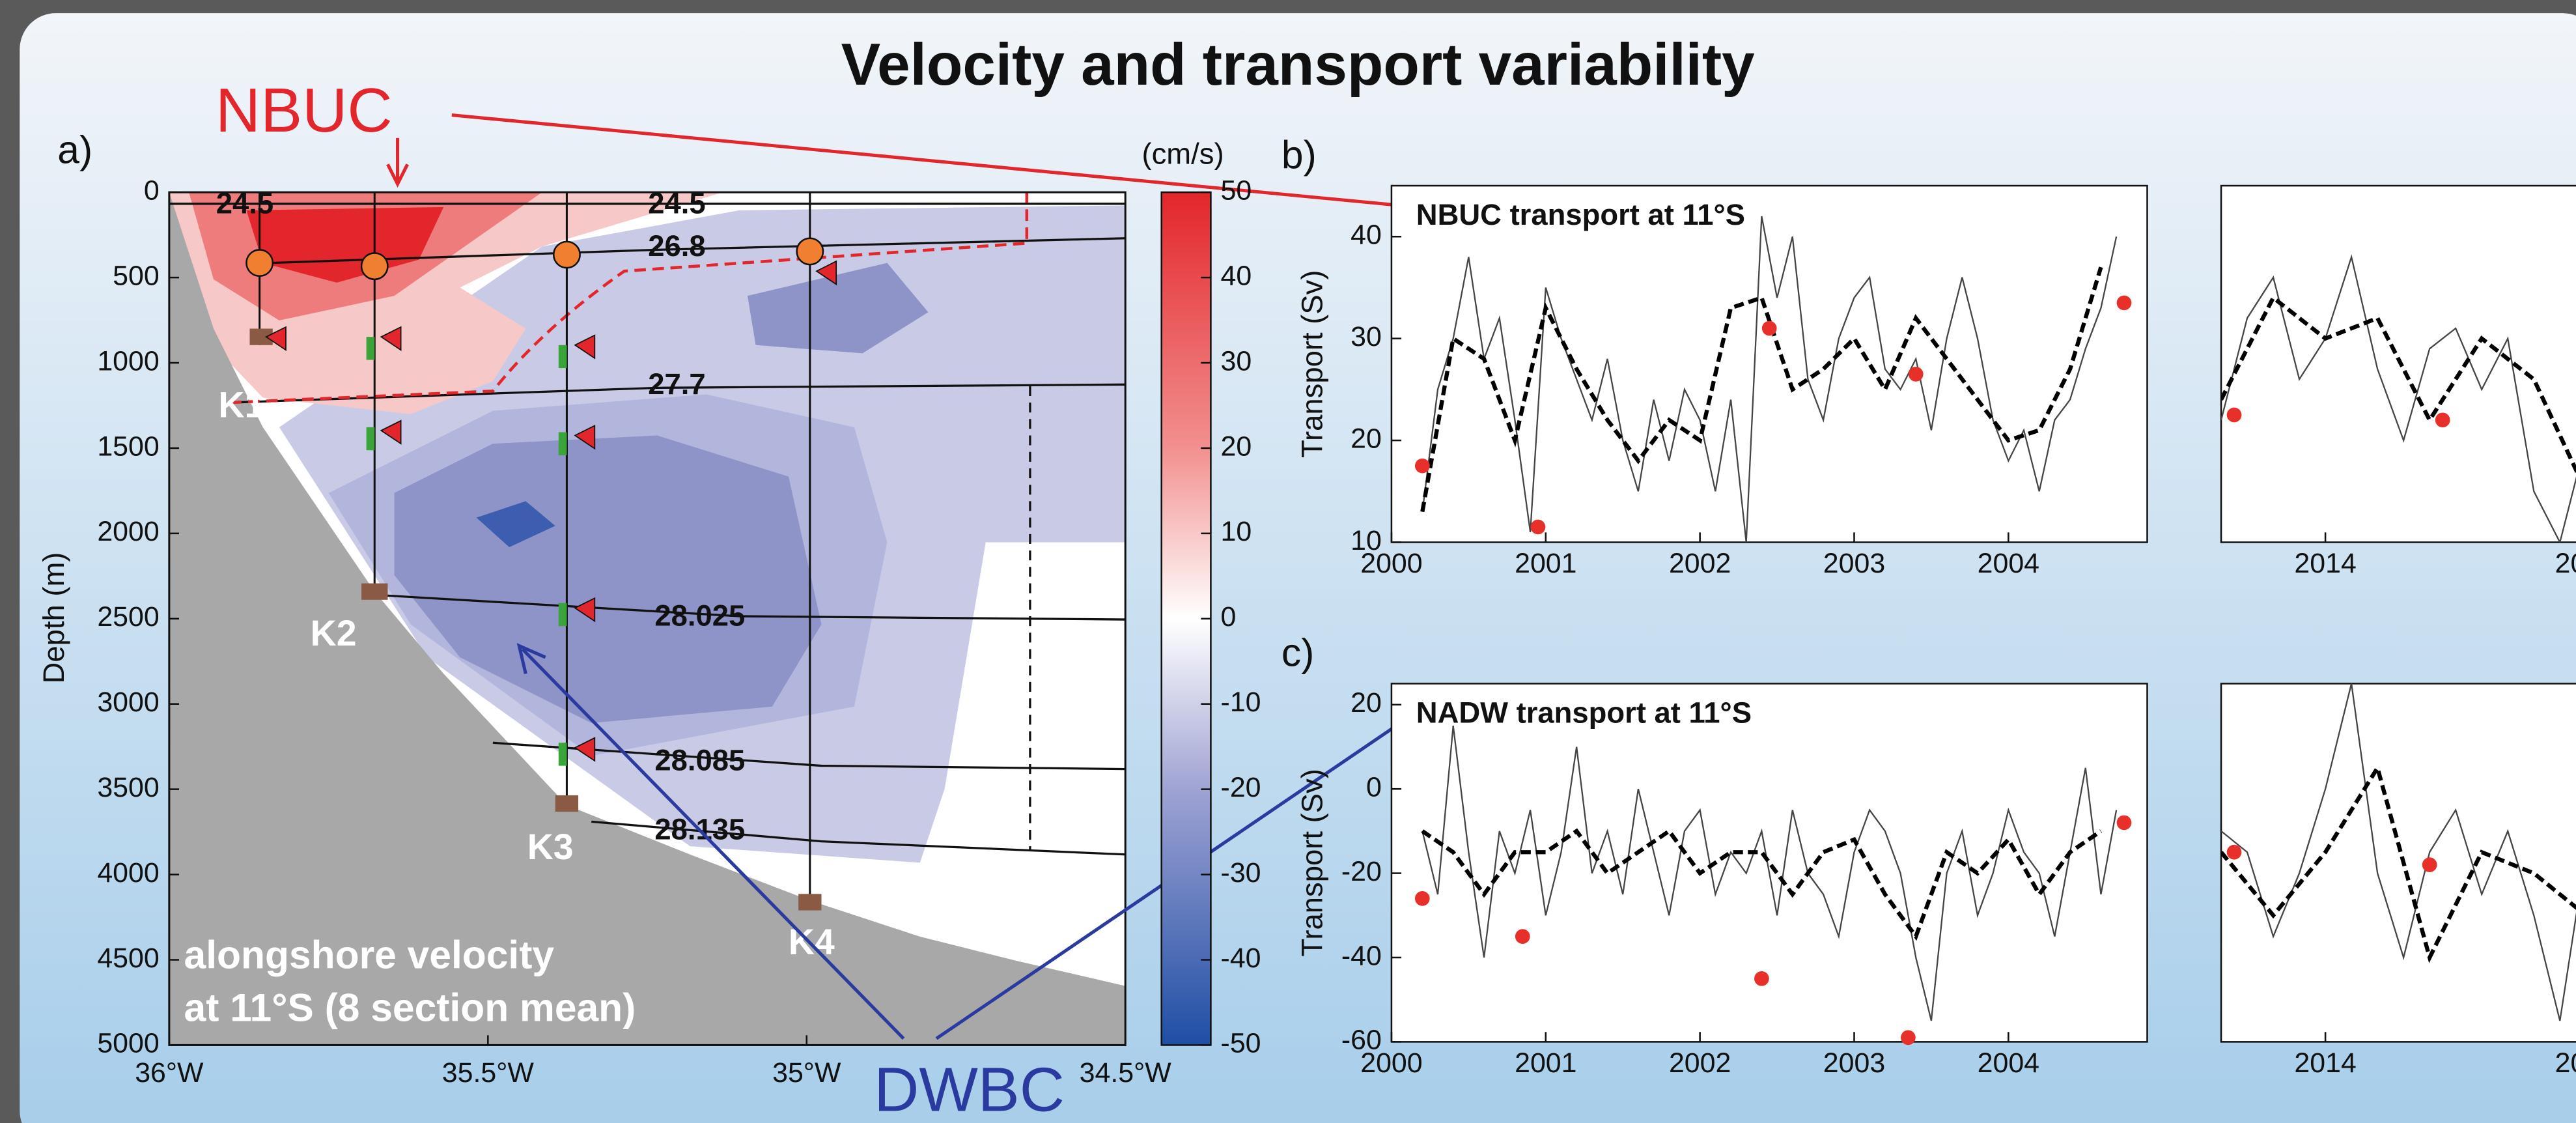  Describe the element at coordinates (1367, 336) in the screenshot. I see `y-tick-label: 30` at that location.